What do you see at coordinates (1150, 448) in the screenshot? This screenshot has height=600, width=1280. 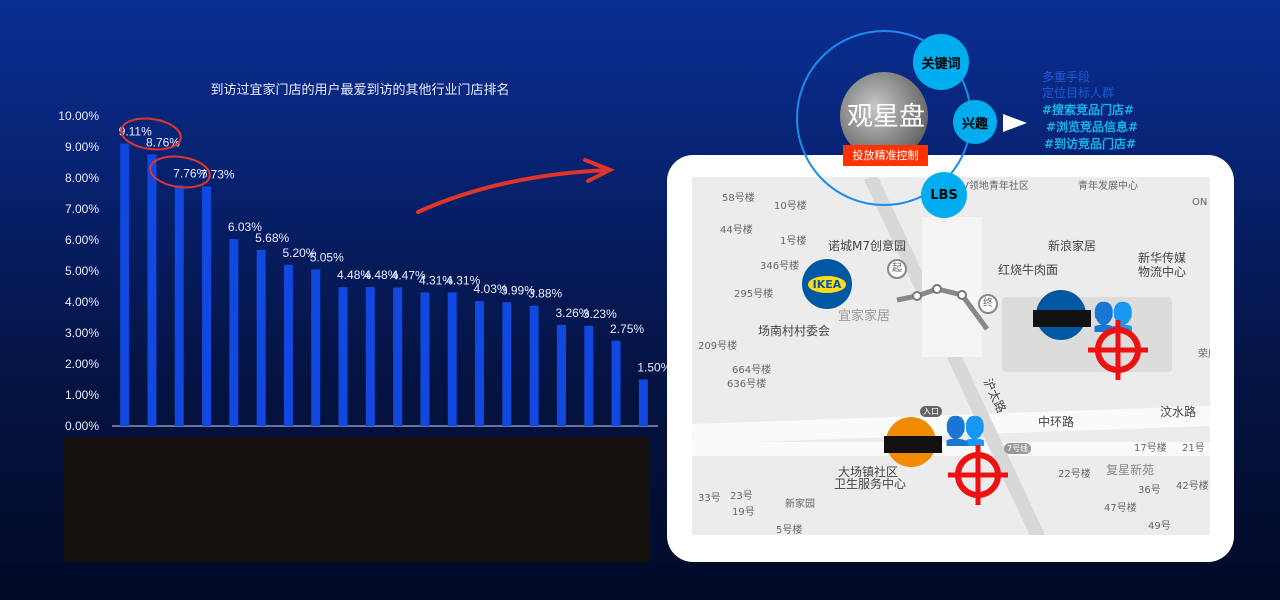 I see `map-label: 17号楼` at bounding box center [1150, 448].